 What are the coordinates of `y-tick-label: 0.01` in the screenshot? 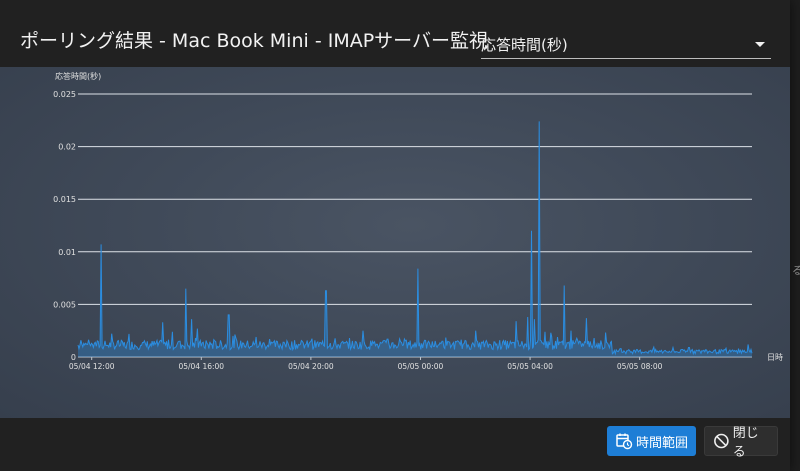 It's located at (67, 252).